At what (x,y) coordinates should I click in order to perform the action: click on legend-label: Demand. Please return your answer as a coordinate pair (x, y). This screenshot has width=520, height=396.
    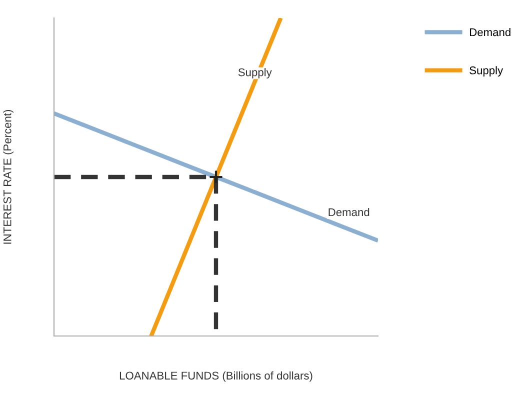
    Looking at the image, I should click on (490, 32).